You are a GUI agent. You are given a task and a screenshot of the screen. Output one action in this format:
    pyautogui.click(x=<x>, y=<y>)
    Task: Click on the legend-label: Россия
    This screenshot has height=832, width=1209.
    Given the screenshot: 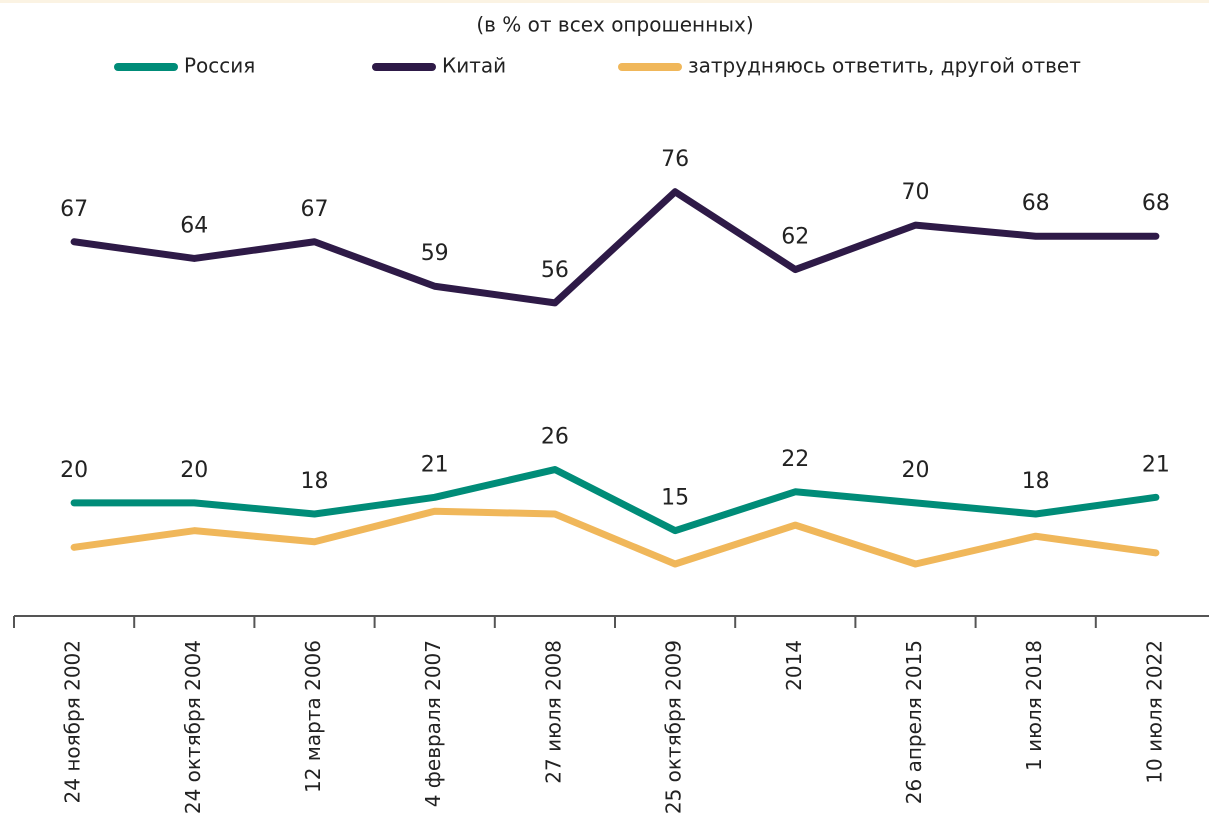 What is the action you would take?
    pyautogui.click(x=219, y=66)
    